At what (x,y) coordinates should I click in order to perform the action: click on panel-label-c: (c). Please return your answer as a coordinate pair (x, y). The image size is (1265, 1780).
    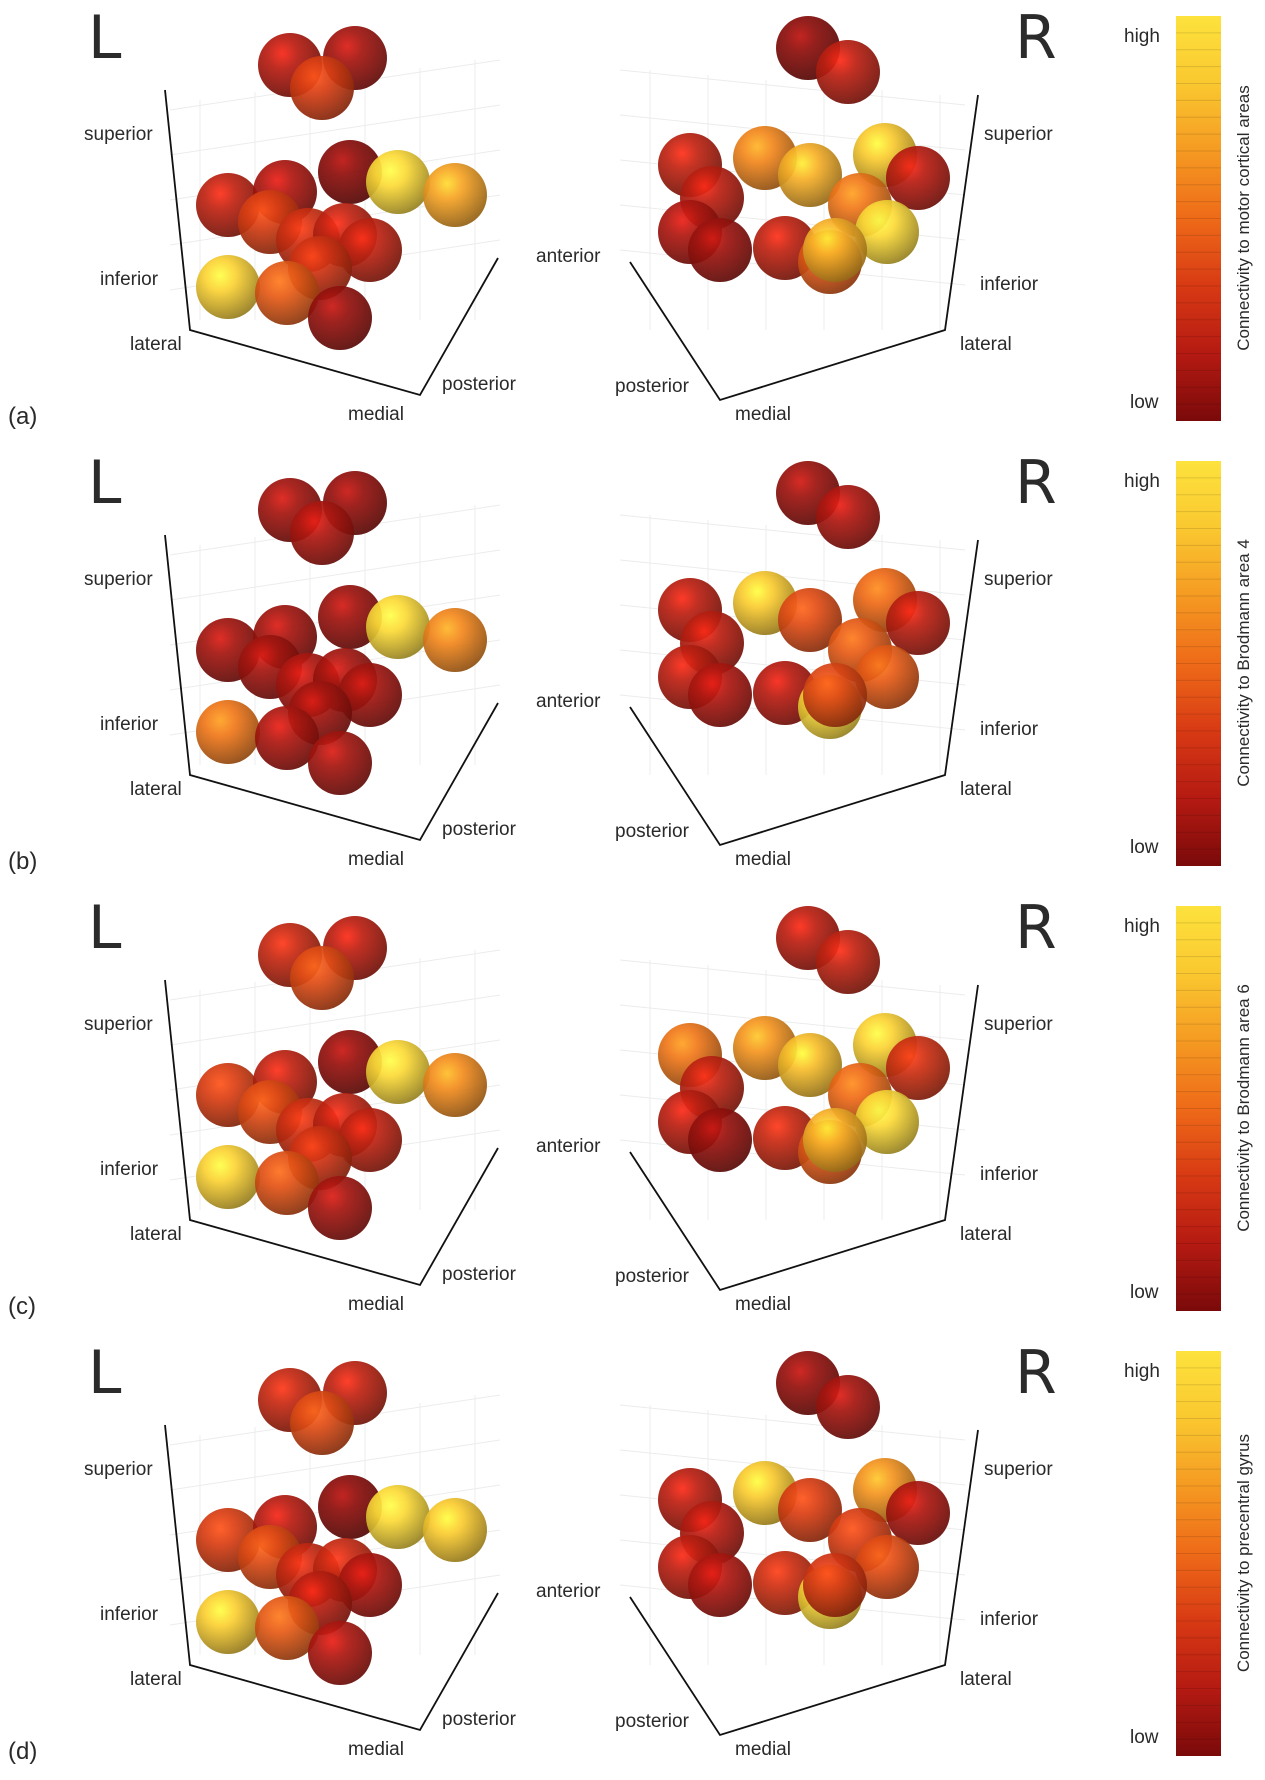
    Looking at the image, I should click on (22, 1306).